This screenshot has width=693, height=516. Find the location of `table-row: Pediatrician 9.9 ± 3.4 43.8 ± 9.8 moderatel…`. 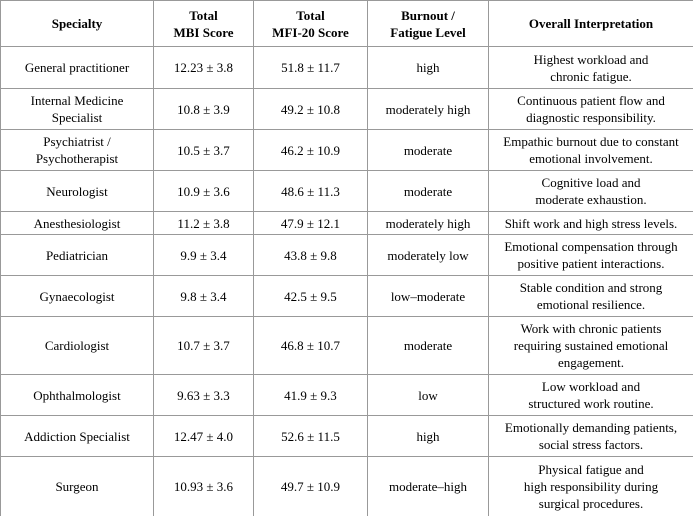

table-row: Pediatrician 9.9 ± 3.4 43.8 ± 9.8 moderatel… is located at coordinates (346, 255).